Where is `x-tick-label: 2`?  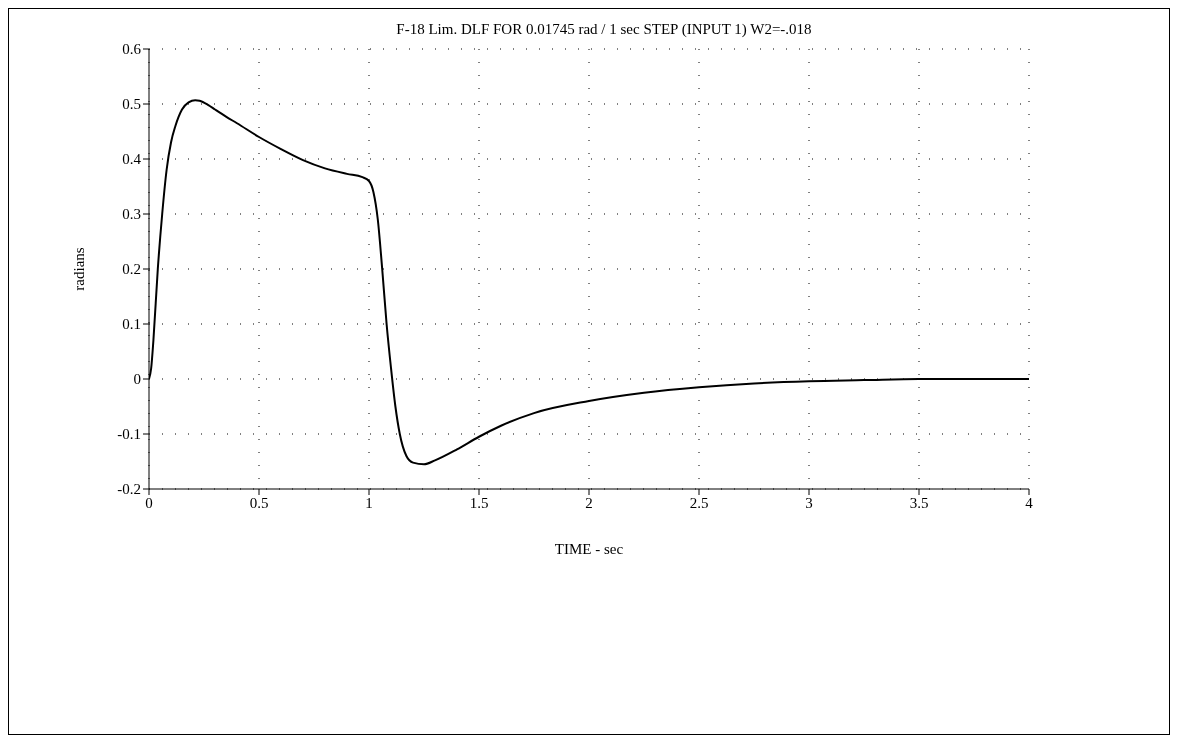
x-tick-label: 2 is located at coordinates (589, 502).